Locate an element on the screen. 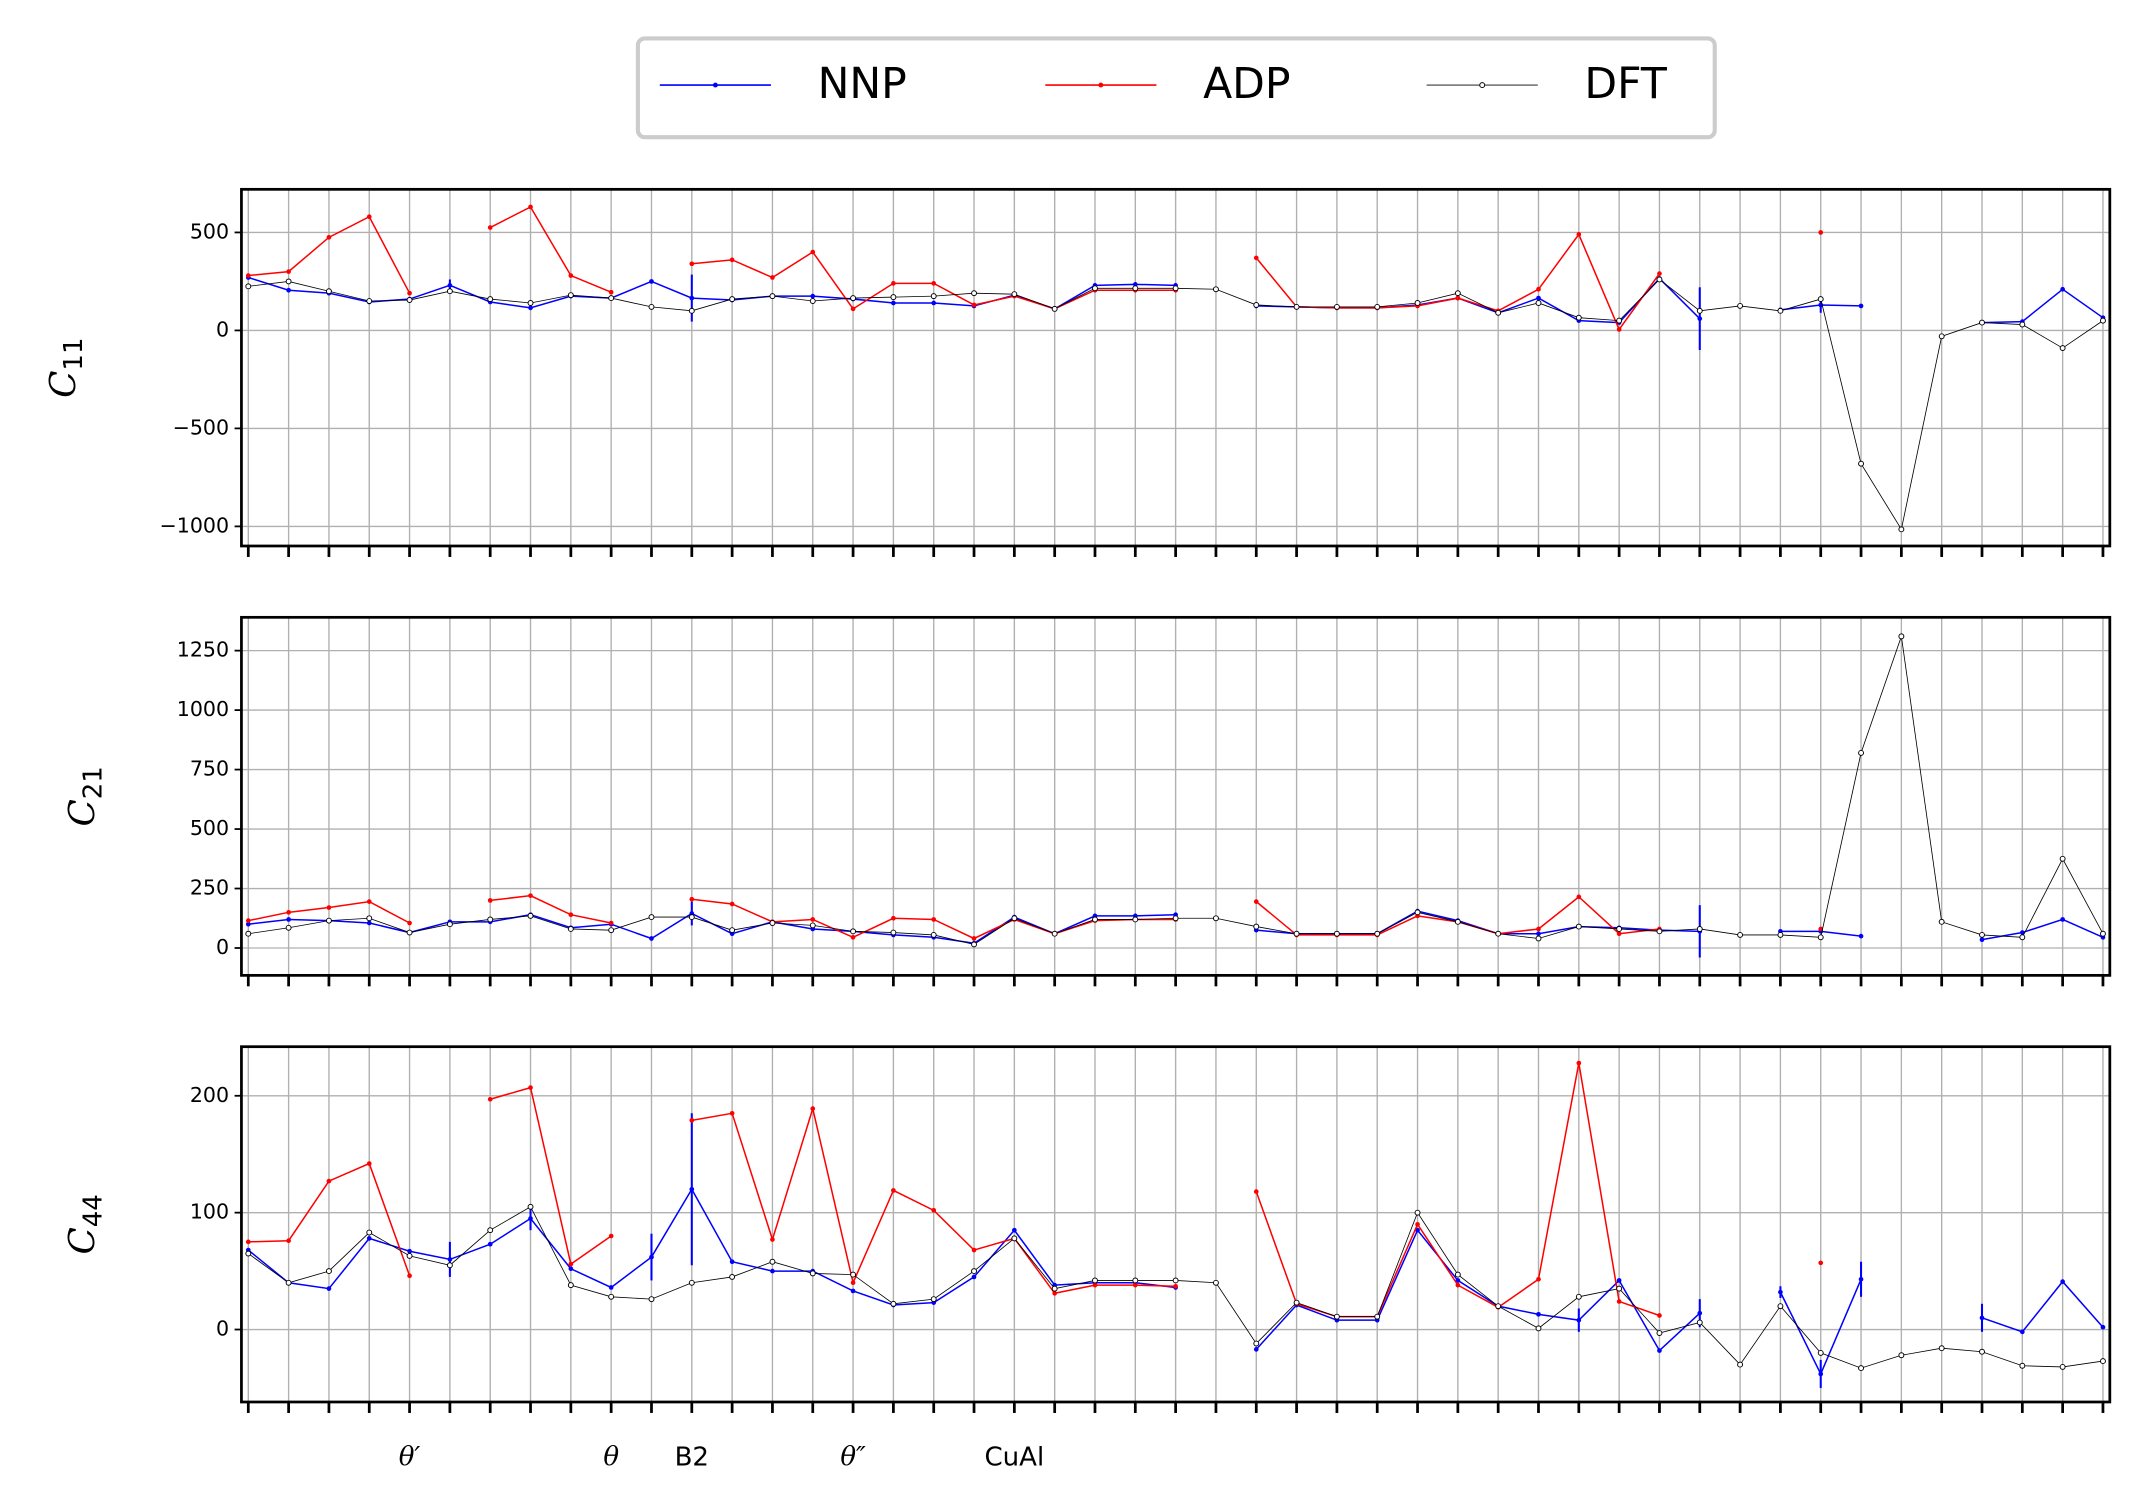  y-tick-label: −500 is located at coordinates (201, 427).